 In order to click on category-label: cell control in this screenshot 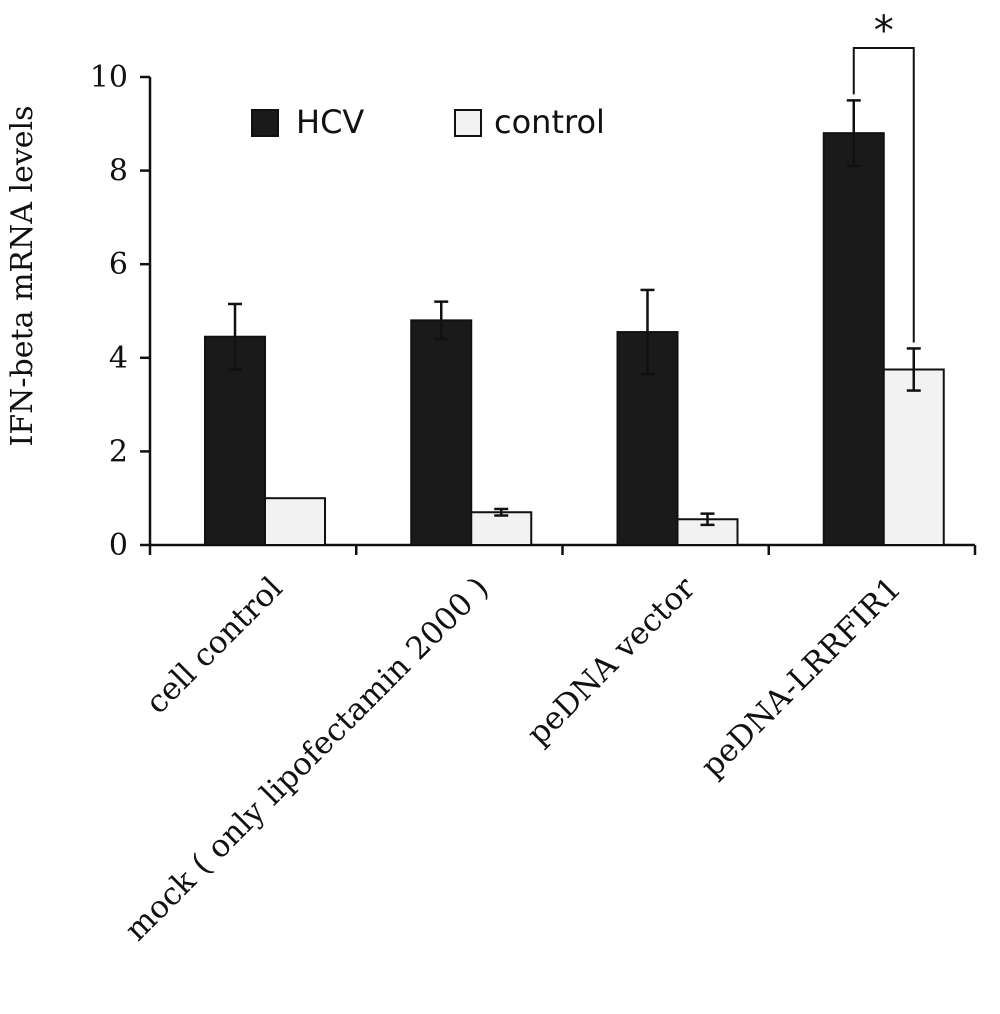, I will do `click(214, 645)`.